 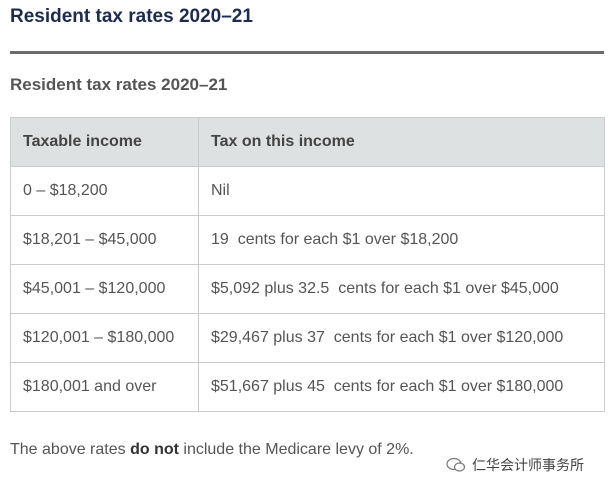 What do you see at coordinates (456, 464) in the screenshot?
I see `wechat-icon` at bounding box center [456, 464].